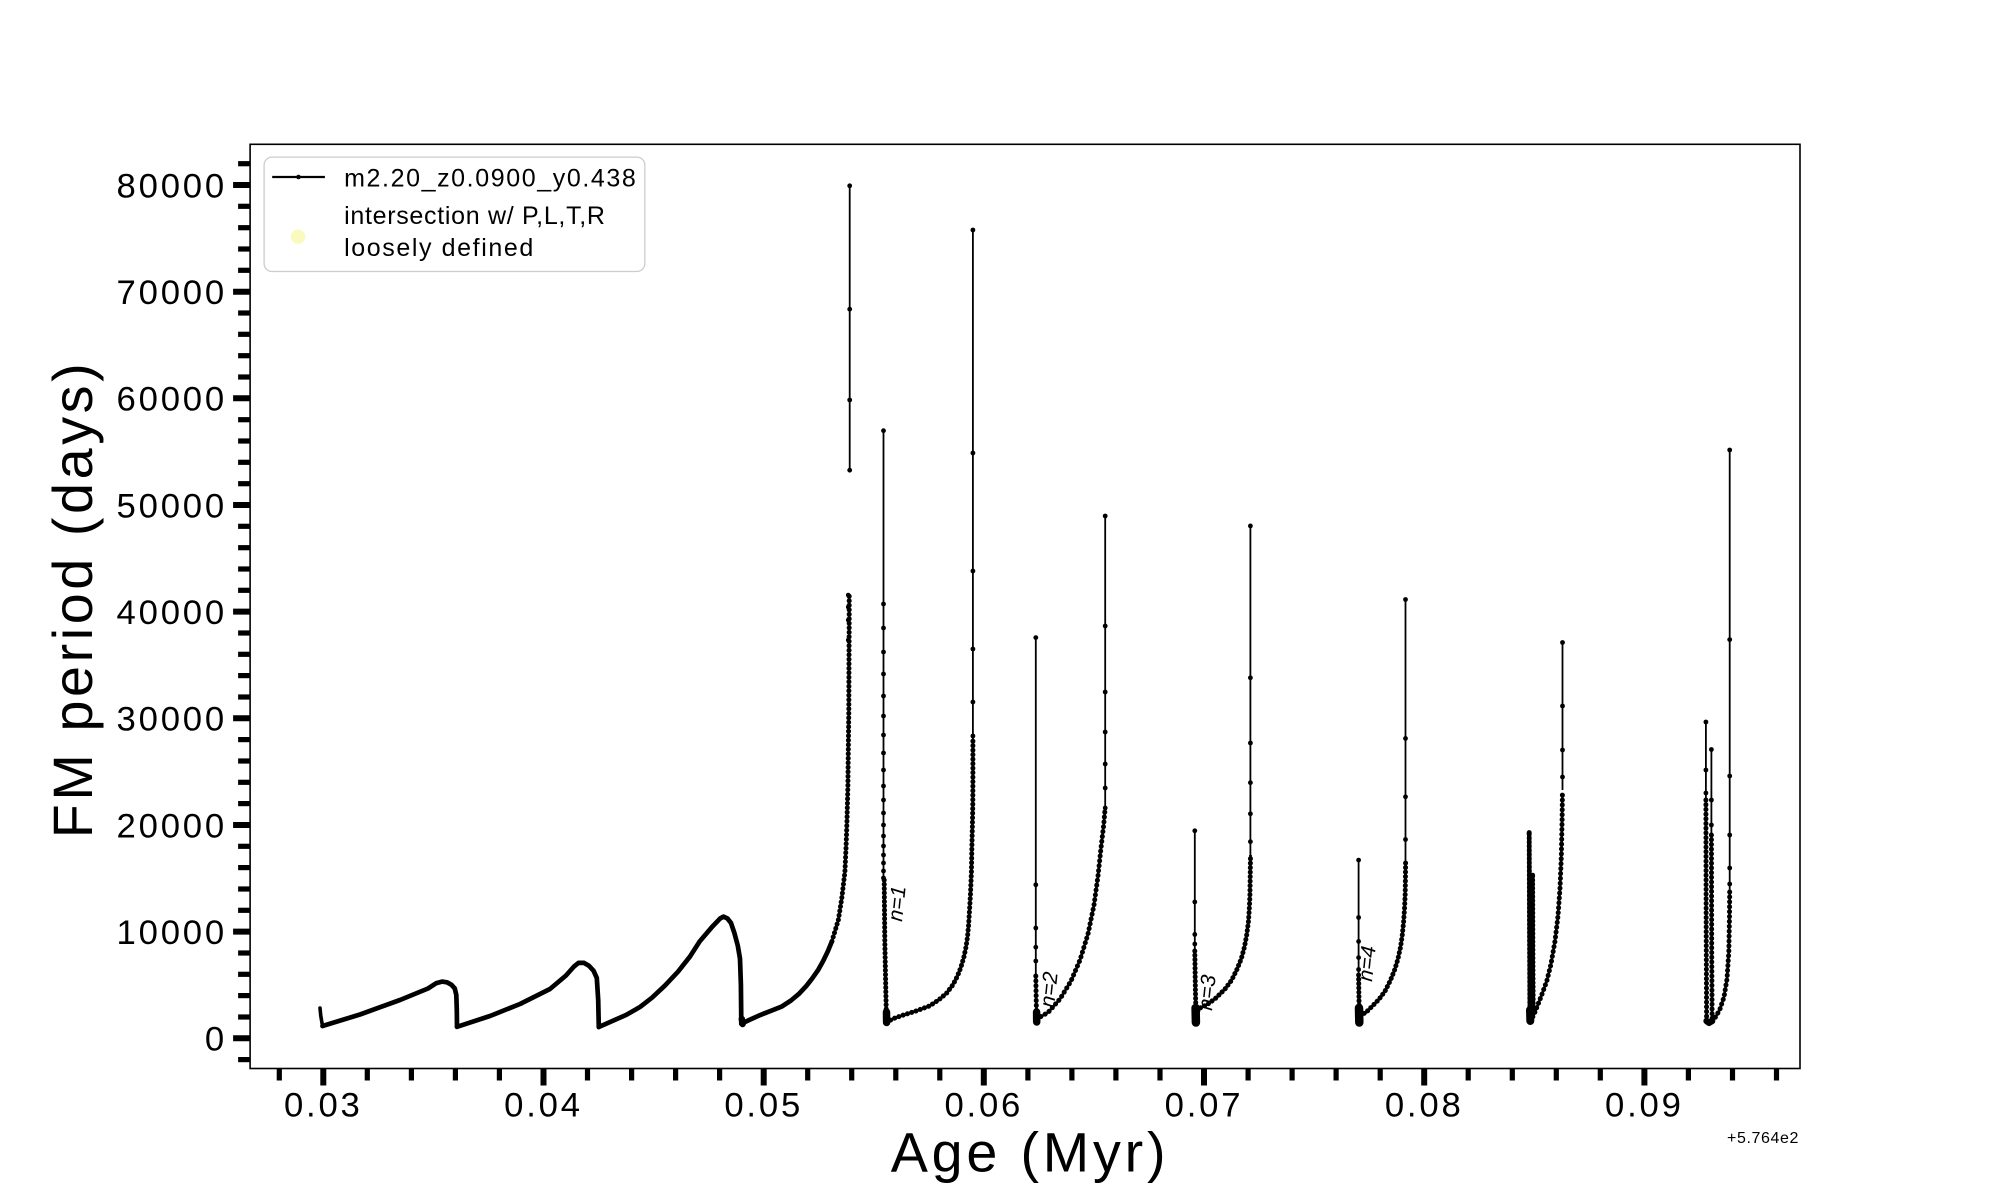 The height and width of the screenshot is (1200, 2000). Describe the element at coordinates (323, 1106) in the screenshot. I see `svg-text: 0.03` at that location.